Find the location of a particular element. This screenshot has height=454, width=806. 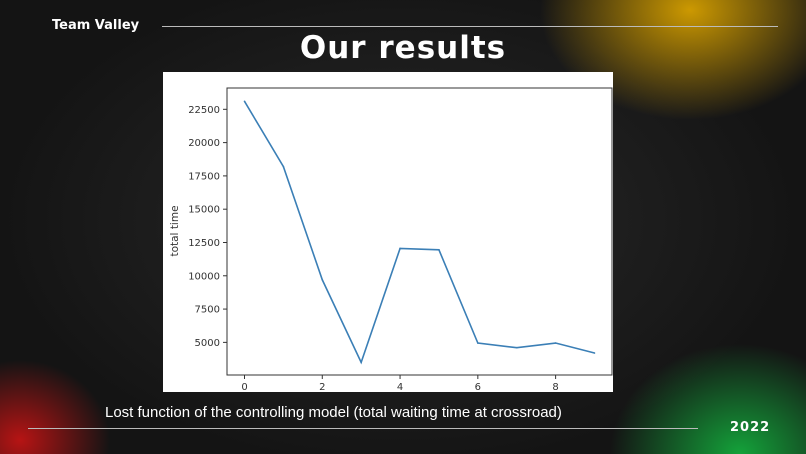

y-tick-label: 15000 is located at coordinates (204, 210).